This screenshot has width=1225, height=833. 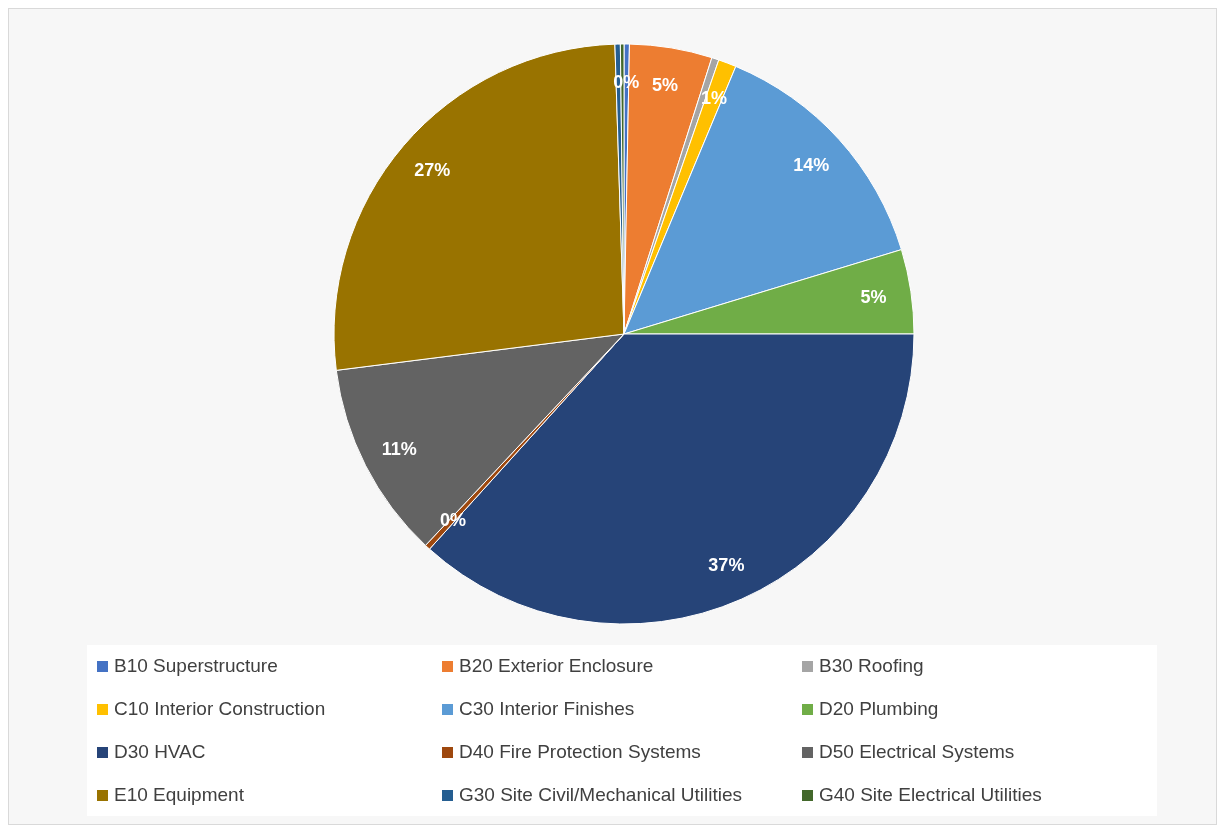 What do you see at coordinates (726, 564) in the screenshot?
I see `data-label: 37%` at bounding box center [726, 564].